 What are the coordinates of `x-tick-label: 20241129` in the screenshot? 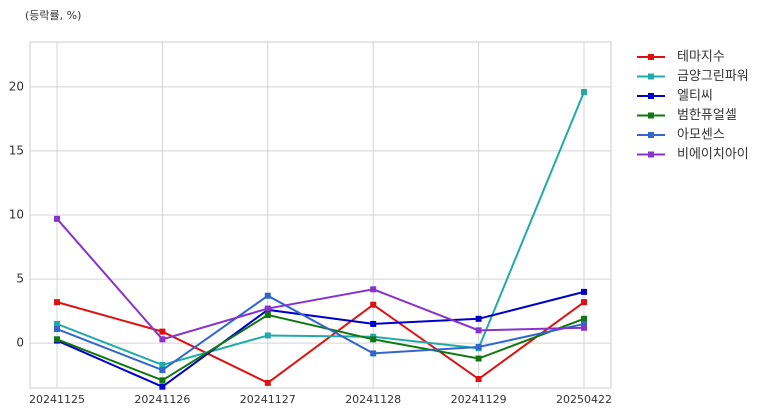 It's located at (479, 399).